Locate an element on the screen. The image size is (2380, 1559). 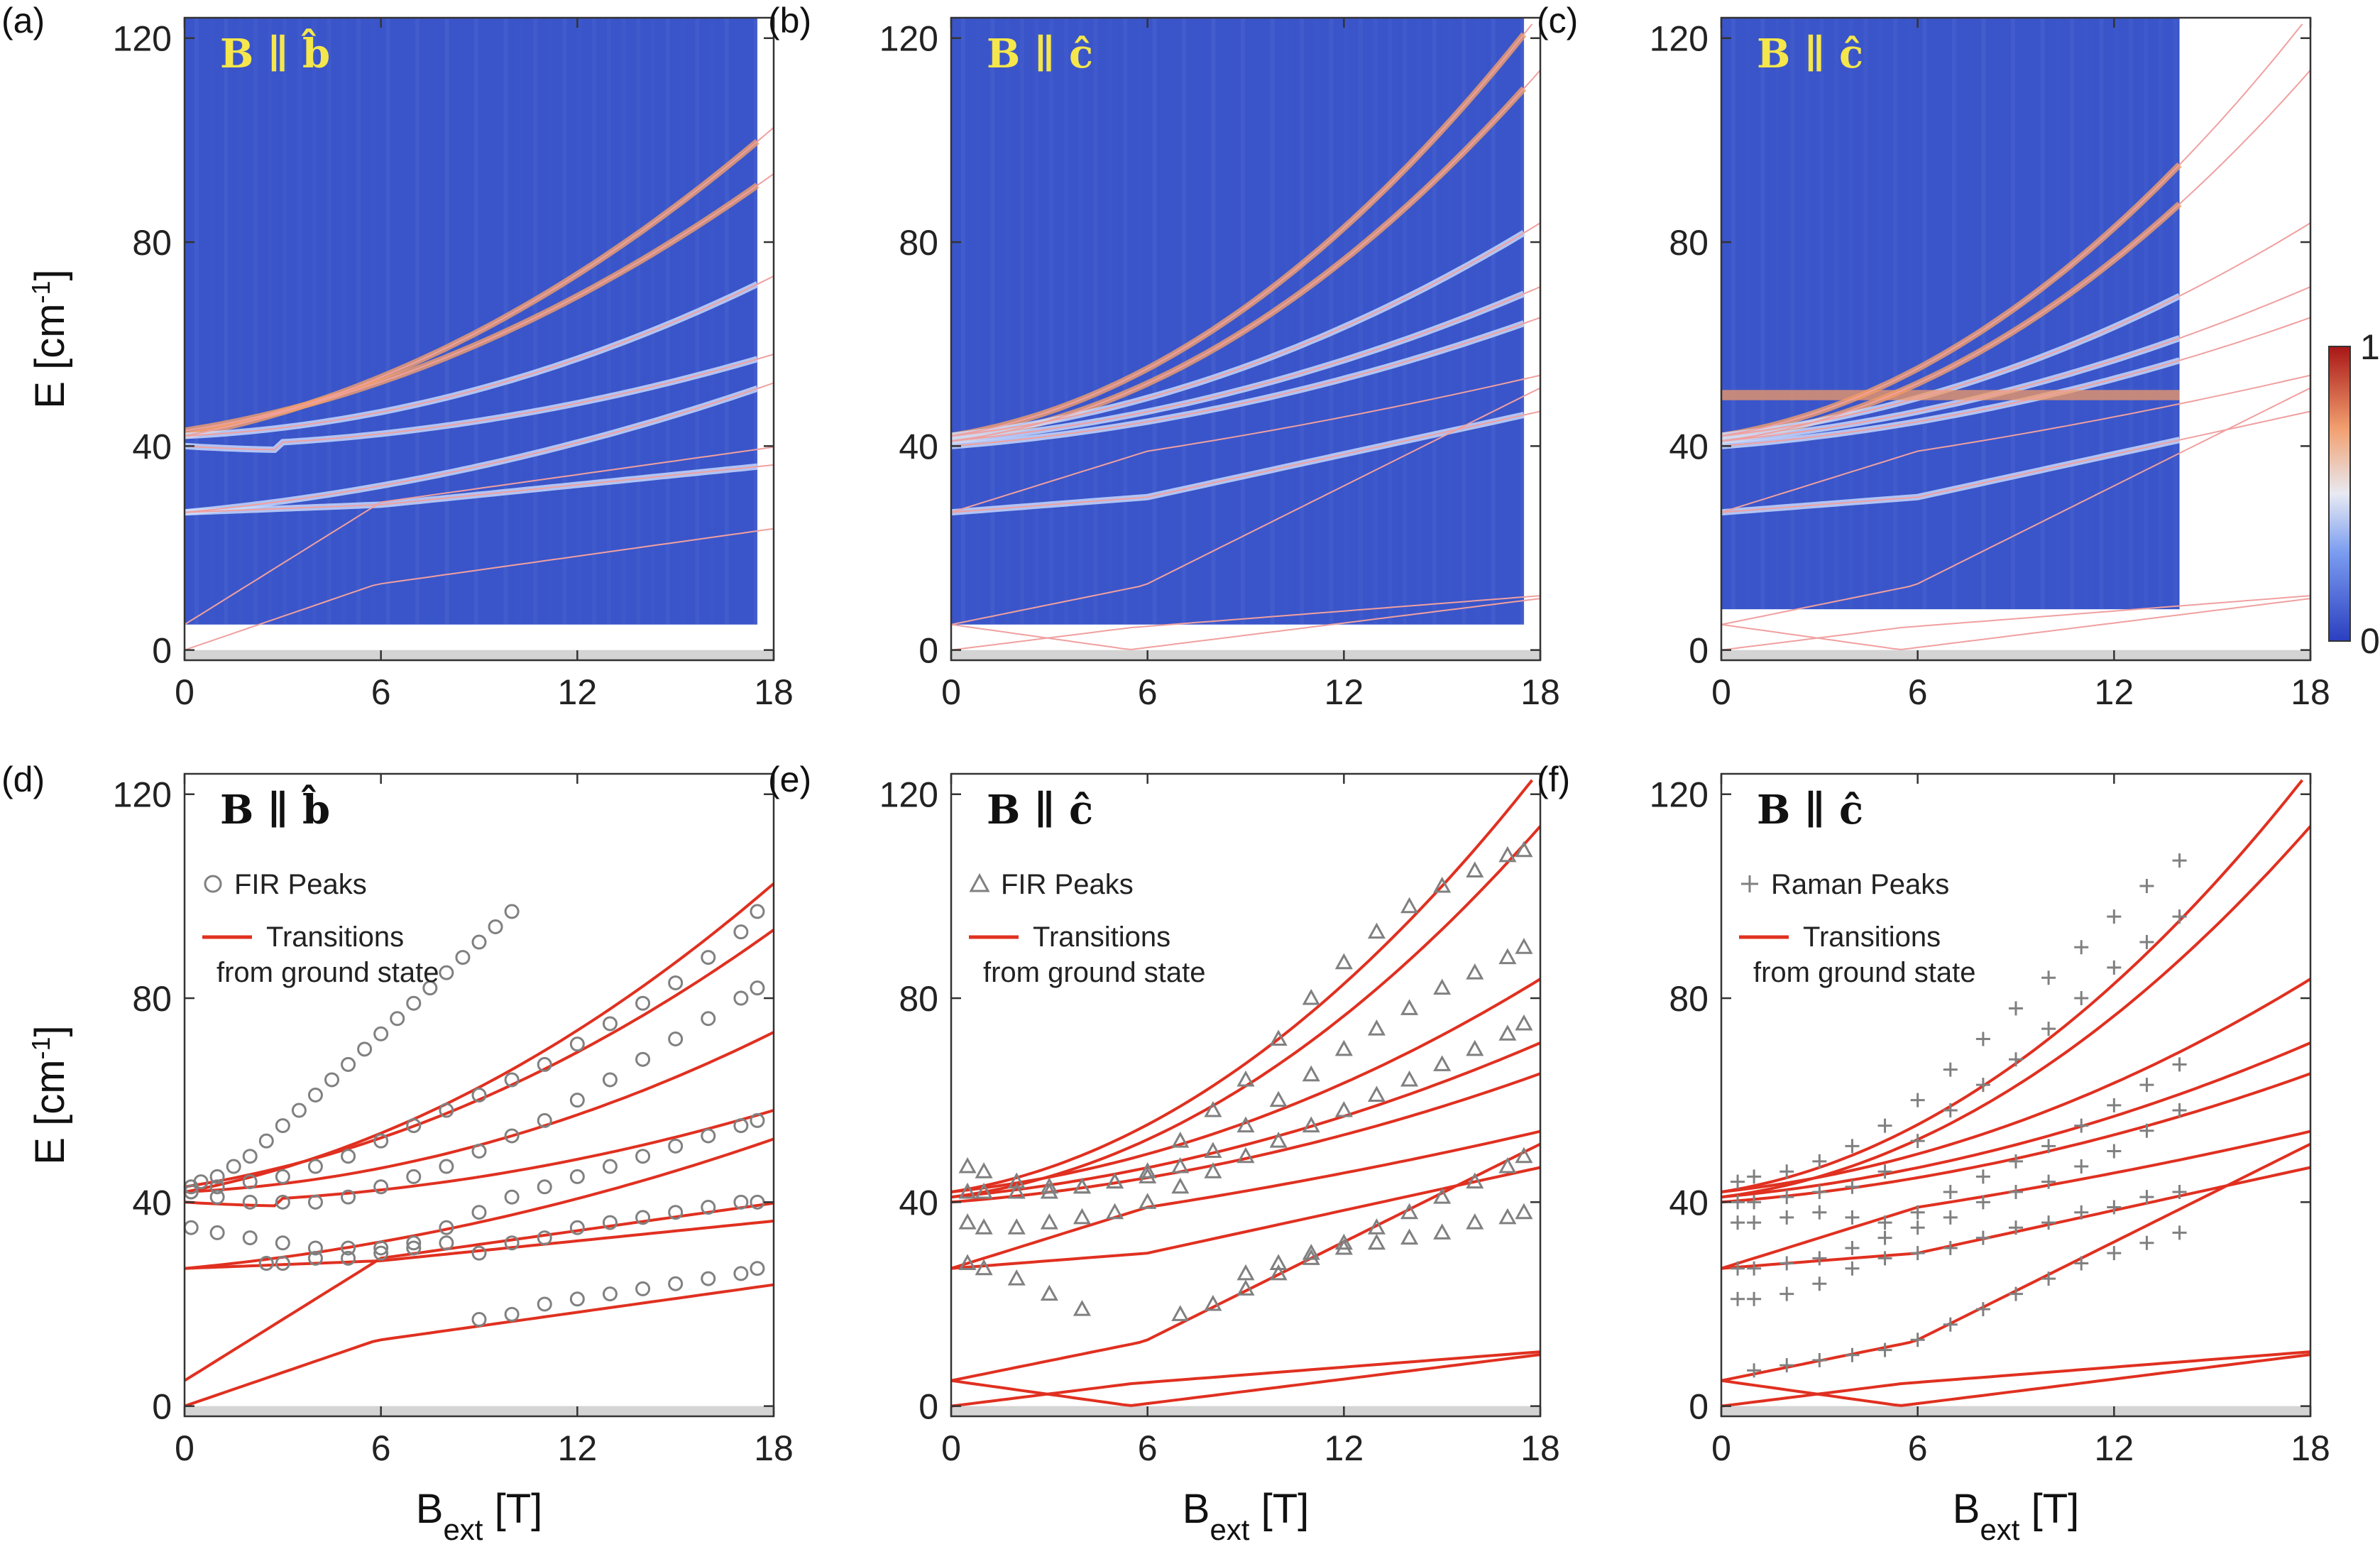
x-tick-label: 6 is located at coordinates (381, 692).